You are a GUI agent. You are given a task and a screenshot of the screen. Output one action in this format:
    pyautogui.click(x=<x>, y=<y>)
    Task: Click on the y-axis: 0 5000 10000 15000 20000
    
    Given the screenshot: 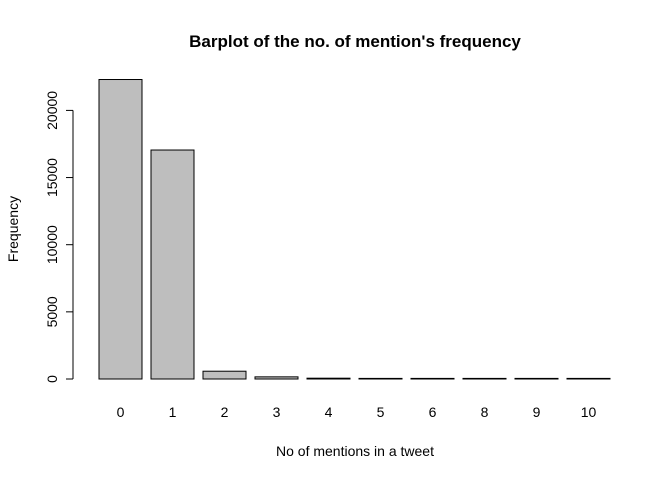 What is the action you would take?
    pyautogui.click(x=59, y=237)
    